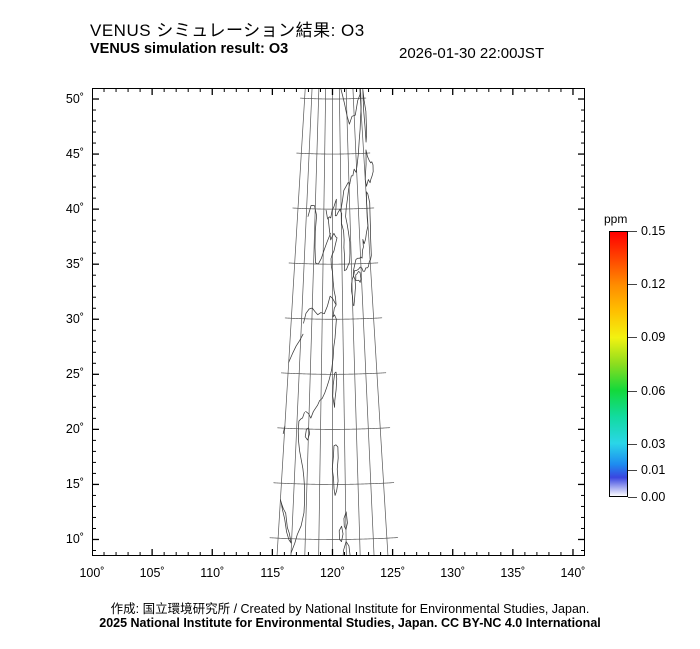 The image size is (700, 649). What do you see at coordinates (189, 49) in the screenshot?
I see `page-title-english: VENUS simulation result: O3` at bounding box center [189, 49].